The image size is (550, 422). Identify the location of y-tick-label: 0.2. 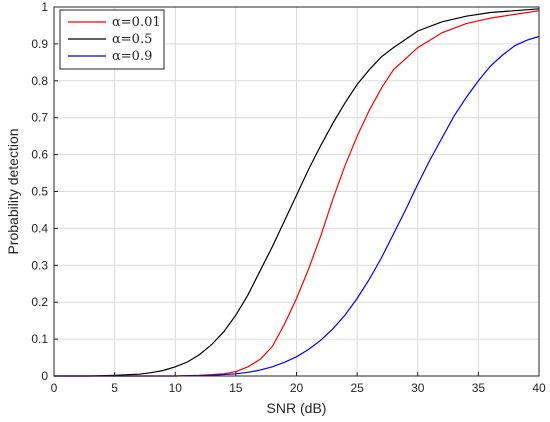
(39, 302).